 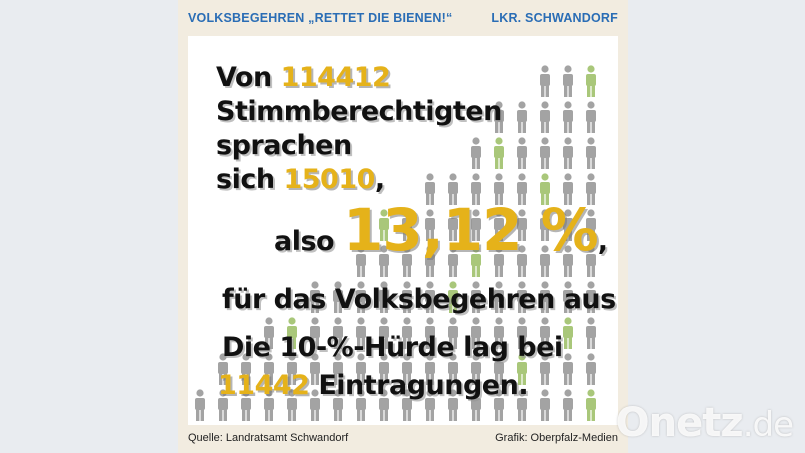 I want to click on percentage-number: 13,12 %, so click(x=471, y=230).